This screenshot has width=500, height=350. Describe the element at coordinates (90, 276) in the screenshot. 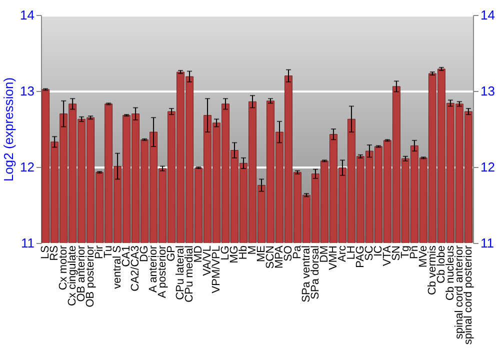

I see `x-tick-label: OB posterior` at that location.